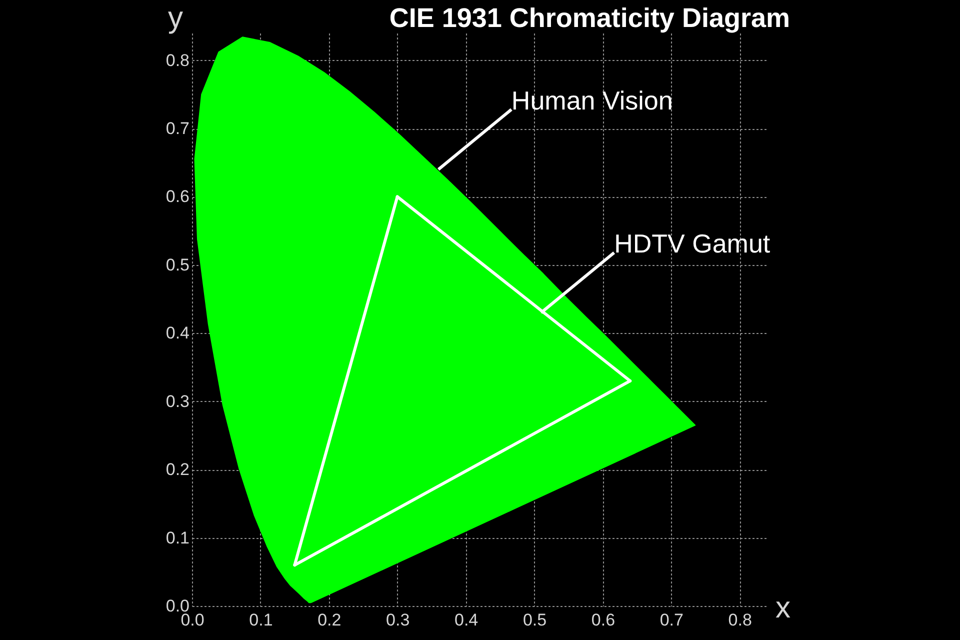 This screenshot has width=960, height=640. Describe the element at coordinates (192, 620) in the screenshot. I see `x-tick-label: 0.0` at that location.